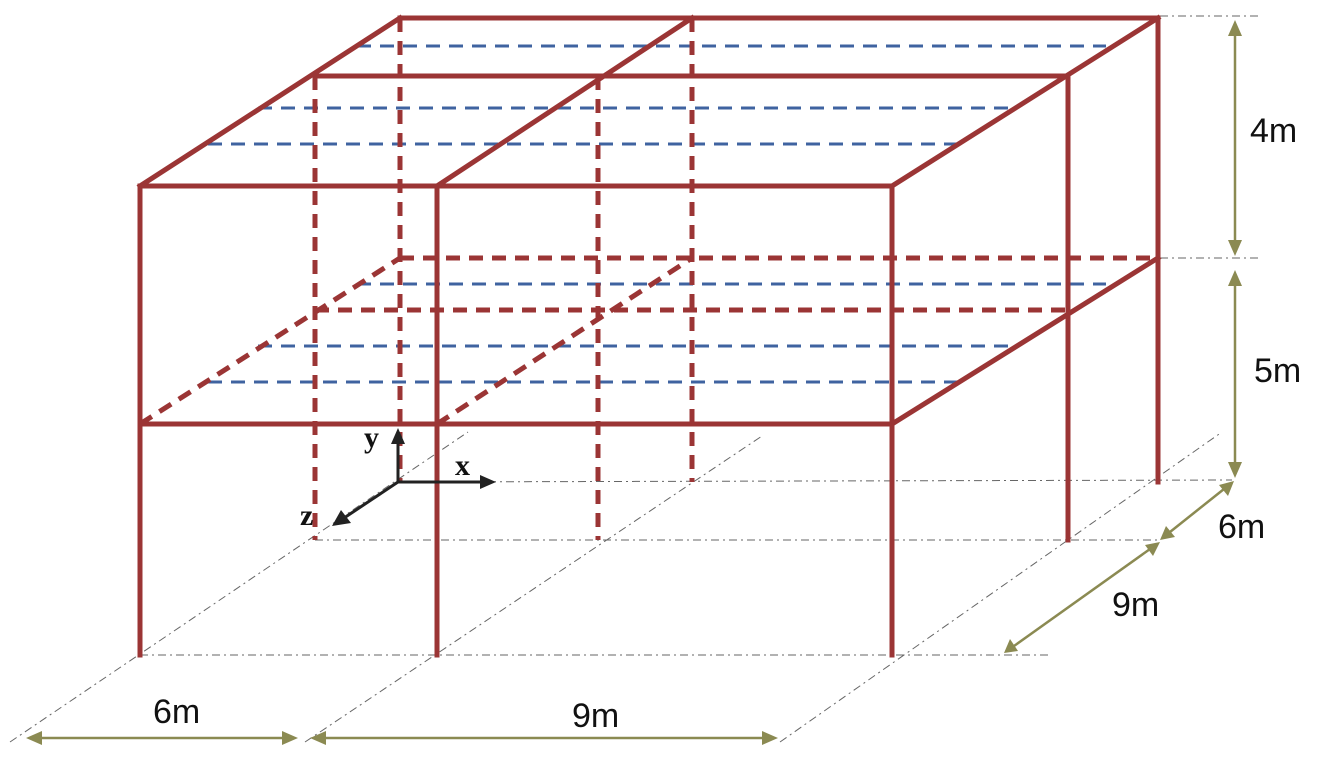 Image resolution: width=1322 pixels, height=769 pixels. Describe the element at coordinates (595, 716) in the screenshot. I see `label-right-width: 9m` at that location.